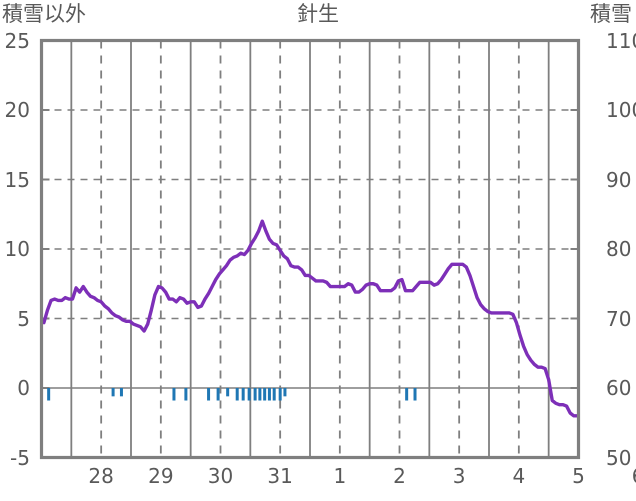  What do you see at coordinates (23, 318) in the screenshot?
I see `ytick-label-left: 5` at bounding box center [23, 318].